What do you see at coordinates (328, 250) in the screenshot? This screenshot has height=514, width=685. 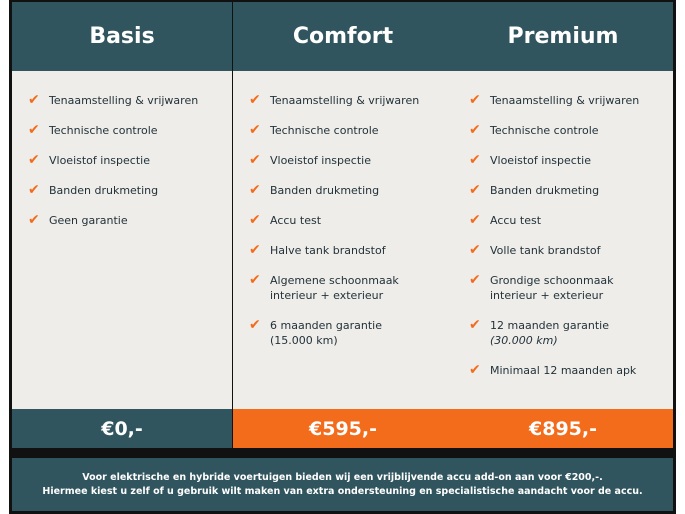 I see `feature-text: Halve tank brandstof` at bounding box center [328, 250].